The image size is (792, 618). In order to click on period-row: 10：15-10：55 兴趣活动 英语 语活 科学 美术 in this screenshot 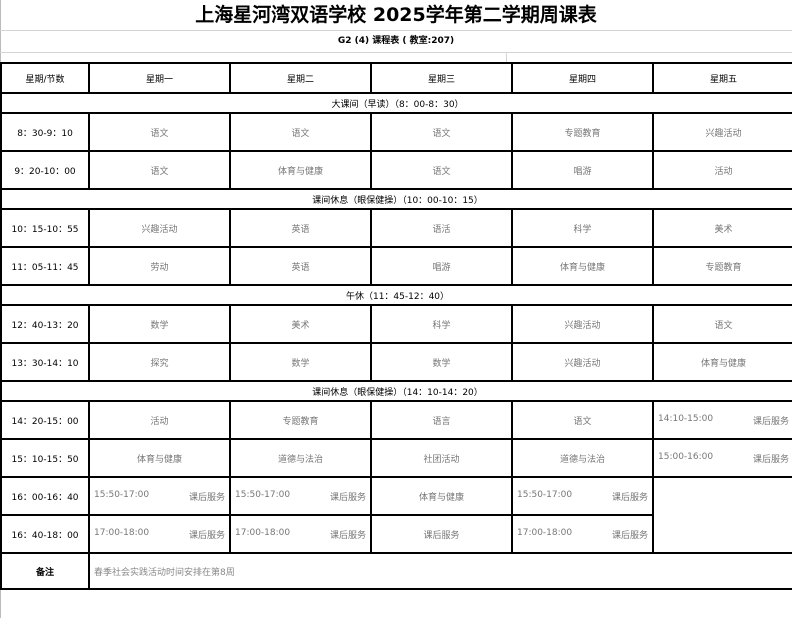, I will do `click(396, 228)`.